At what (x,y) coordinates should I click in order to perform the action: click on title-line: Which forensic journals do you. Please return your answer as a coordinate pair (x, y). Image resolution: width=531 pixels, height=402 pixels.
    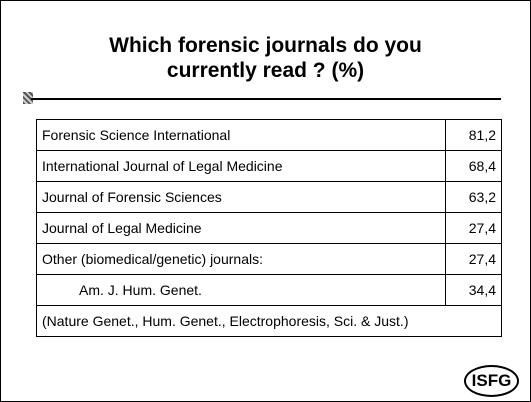
    Looking at the image, I should click on (265, 45).